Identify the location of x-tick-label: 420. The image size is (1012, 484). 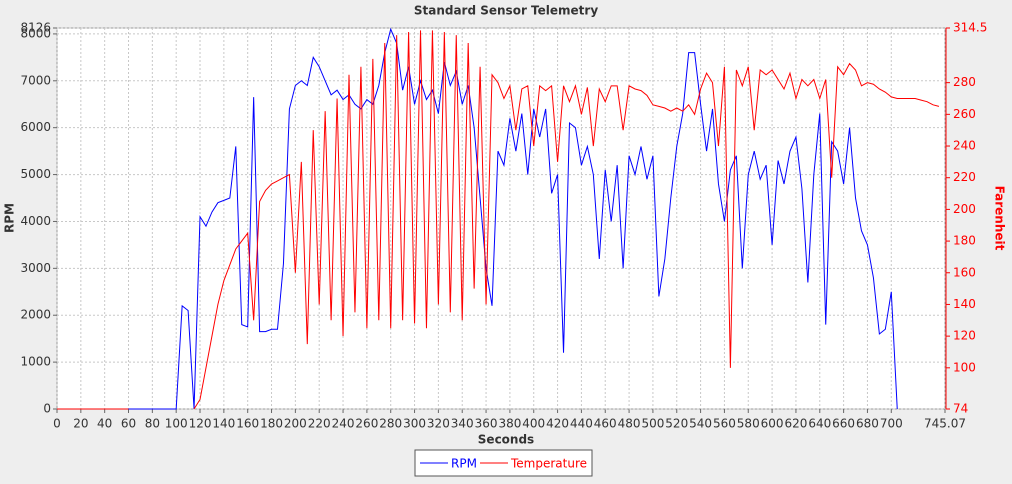
(557, 424).